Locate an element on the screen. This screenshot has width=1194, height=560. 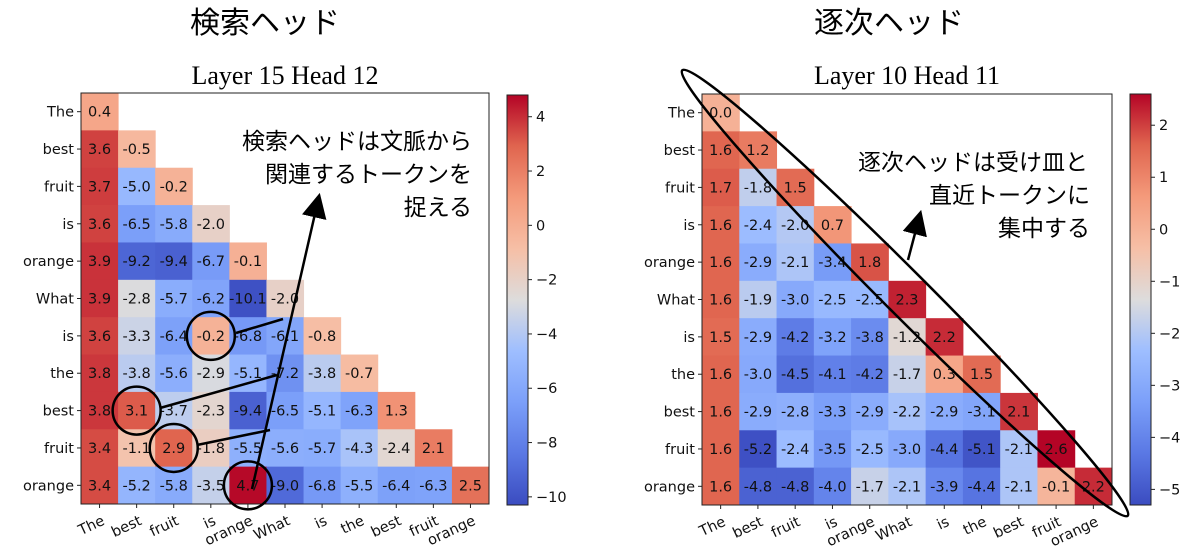
cell-value-label: 3.4 is located at coordinates (99, 486).